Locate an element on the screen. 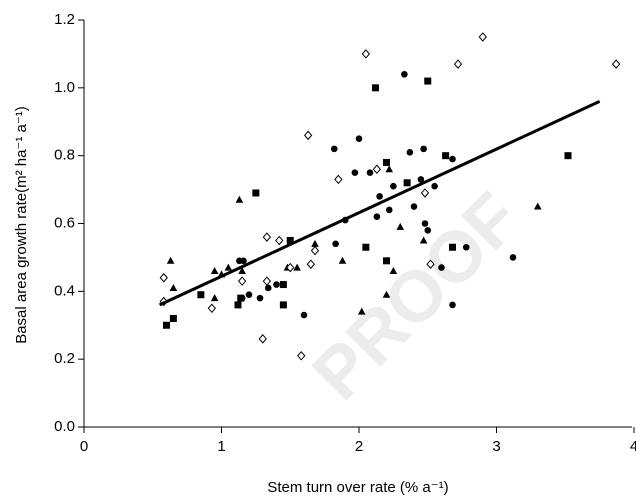 The image size is (636, 502). x-tick-label: 3 is located at coordinates (496, 446).